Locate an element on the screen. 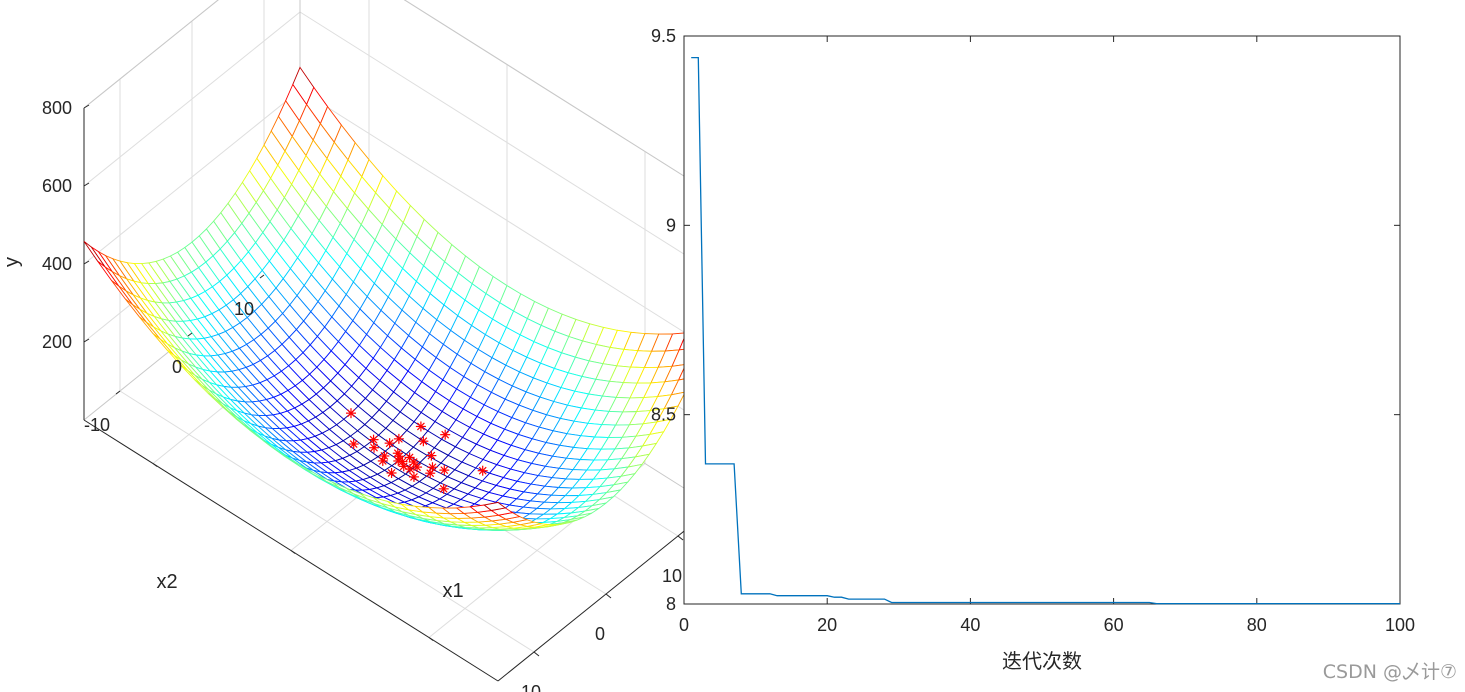  y-axis-label: y is located at coordinates (12, 262).